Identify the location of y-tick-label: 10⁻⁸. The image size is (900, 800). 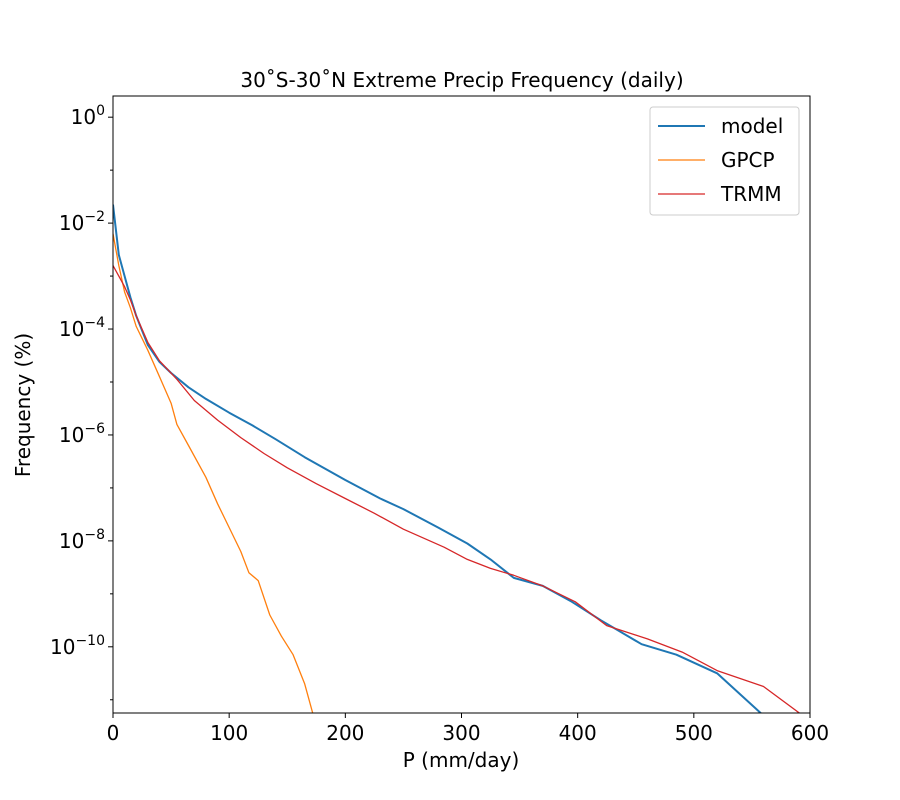
(82, 540).